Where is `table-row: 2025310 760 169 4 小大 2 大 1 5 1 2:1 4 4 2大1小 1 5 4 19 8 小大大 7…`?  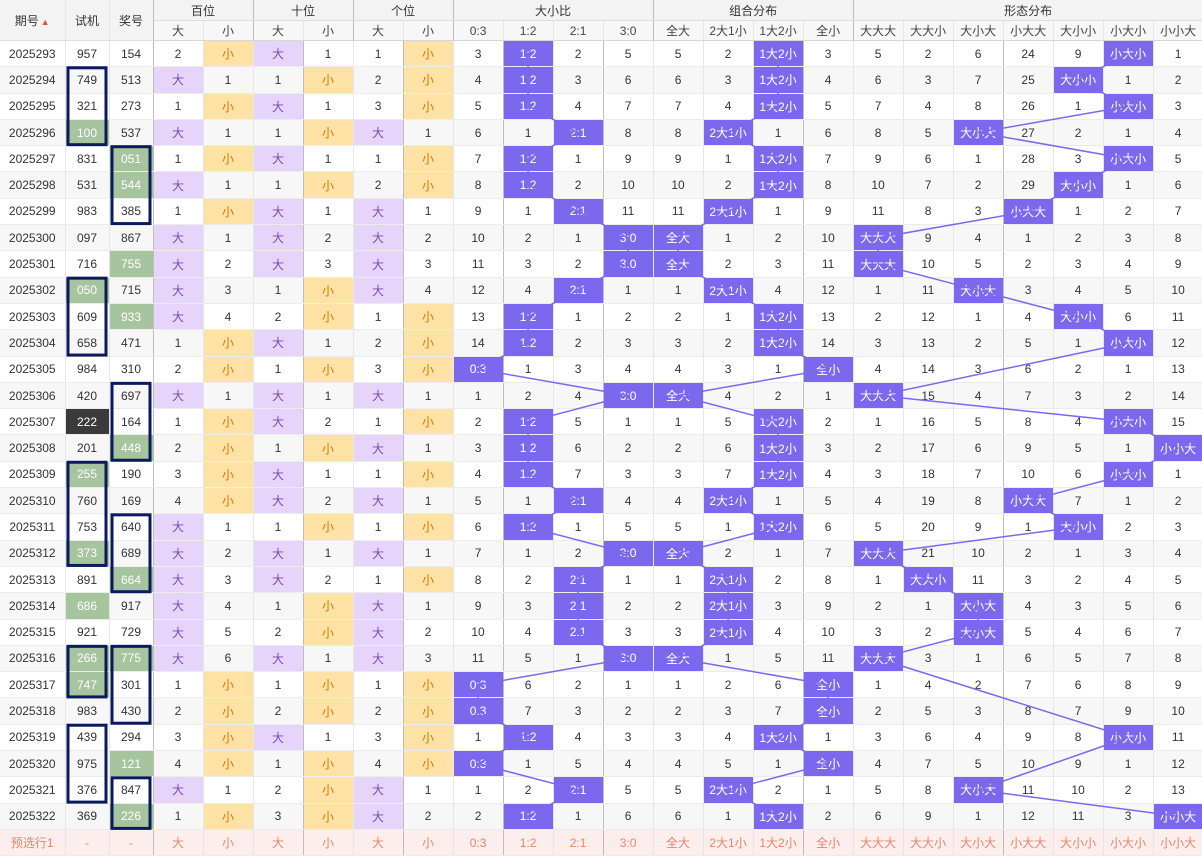 table-row: 2025310 760 169 4 小大 2 大 1 5 1 2:1 4 4 2大1小 1 5 4 19 8 小大大 7… is located at coordinates (601, 501).